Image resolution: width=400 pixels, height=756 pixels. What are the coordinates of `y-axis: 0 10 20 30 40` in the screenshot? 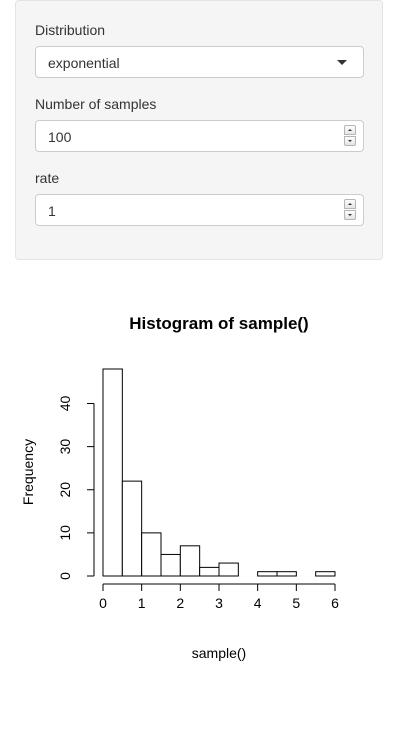 It's located at (76, 488).